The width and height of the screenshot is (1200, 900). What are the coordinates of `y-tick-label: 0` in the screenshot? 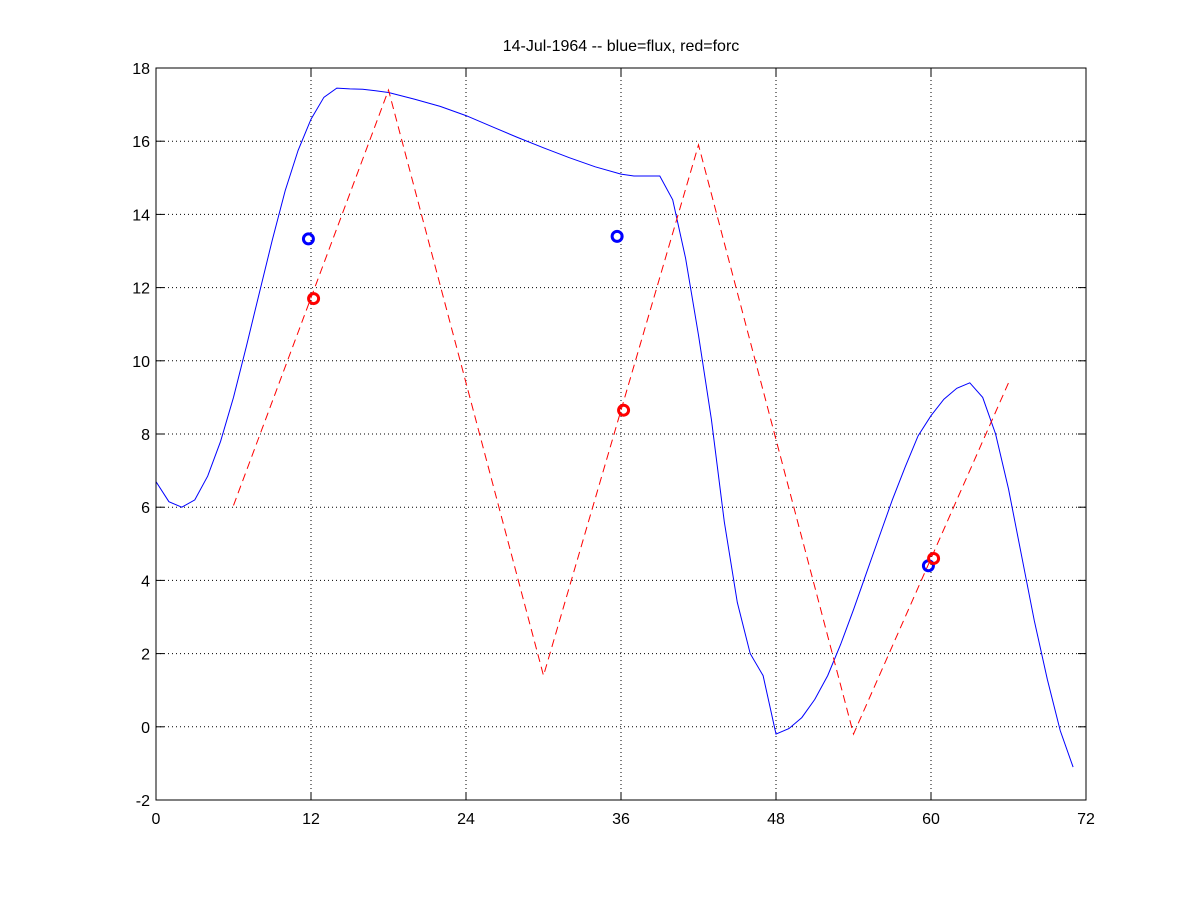 It's located at (145, 728).